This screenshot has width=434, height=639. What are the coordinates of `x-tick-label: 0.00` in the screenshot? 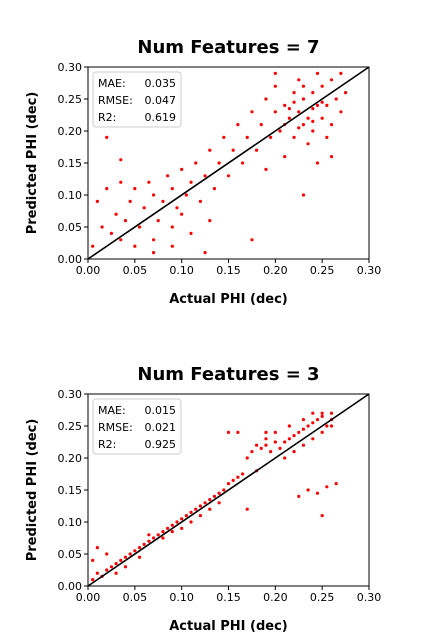 It's located at (88, 270).